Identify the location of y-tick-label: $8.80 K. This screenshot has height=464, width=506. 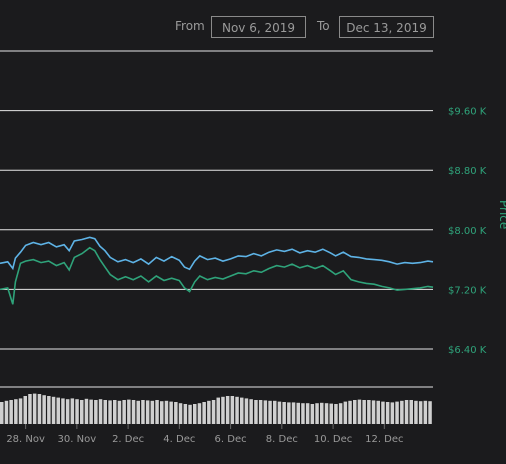
(467, 171).